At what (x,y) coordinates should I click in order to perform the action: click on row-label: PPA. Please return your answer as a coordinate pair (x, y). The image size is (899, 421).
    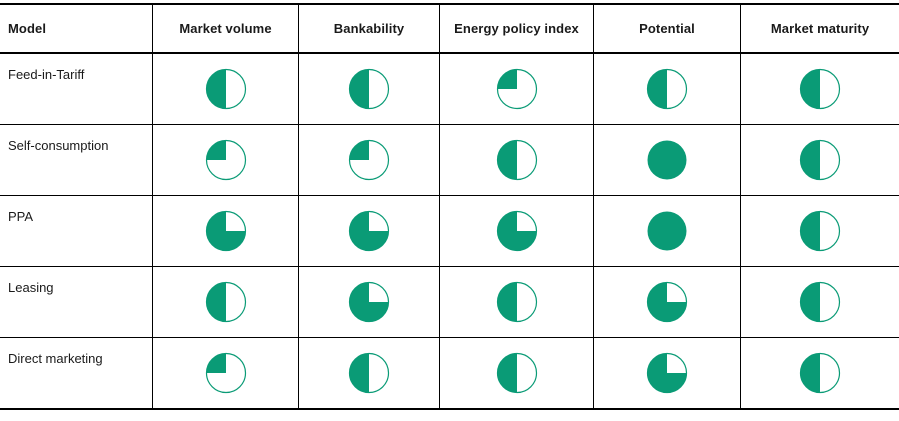
    Looking at the image, I should click on (76, 231).